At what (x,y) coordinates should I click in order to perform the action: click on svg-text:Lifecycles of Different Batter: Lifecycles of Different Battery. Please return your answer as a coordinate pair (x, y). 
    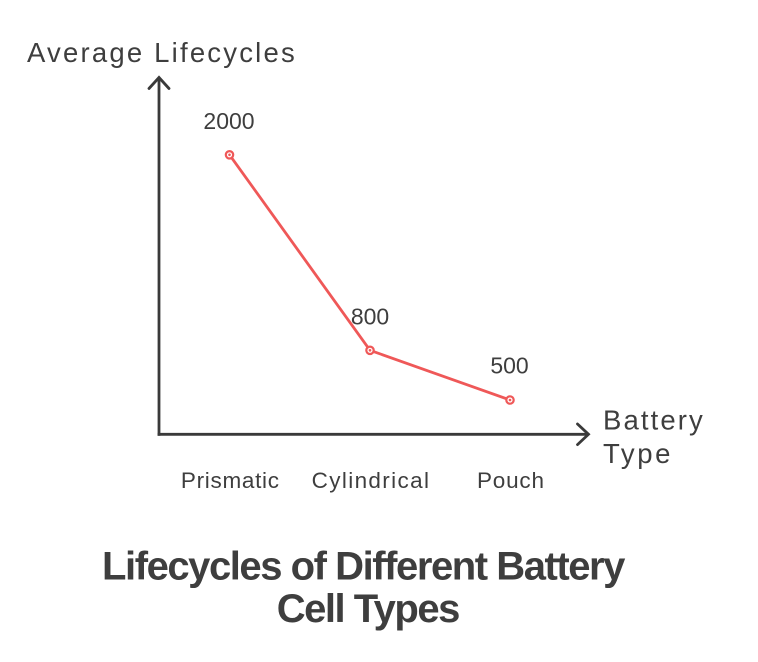
    Looking at the image, I should click on (364, 567).